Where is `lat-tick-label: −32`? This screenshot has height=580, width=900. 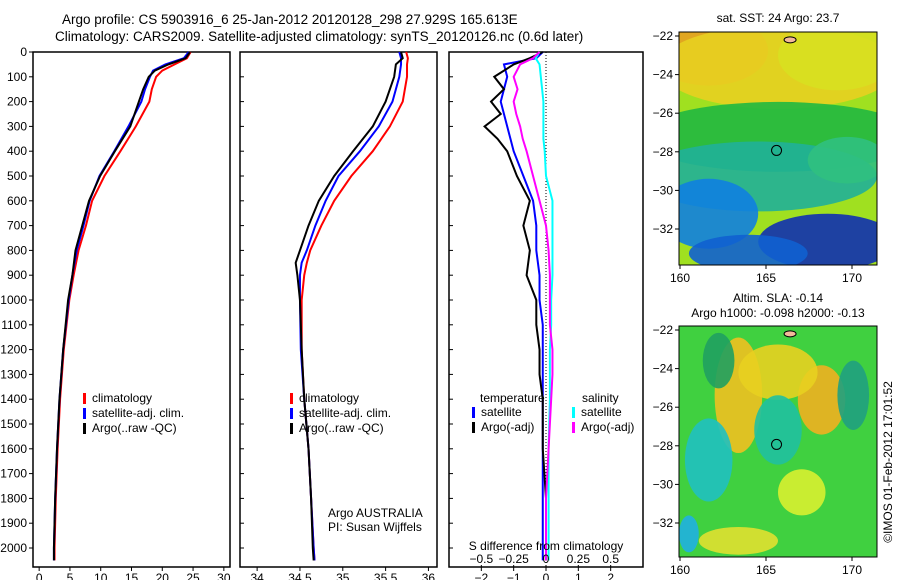
lat-tick-label: −32 is located at coordinates (663, 229).